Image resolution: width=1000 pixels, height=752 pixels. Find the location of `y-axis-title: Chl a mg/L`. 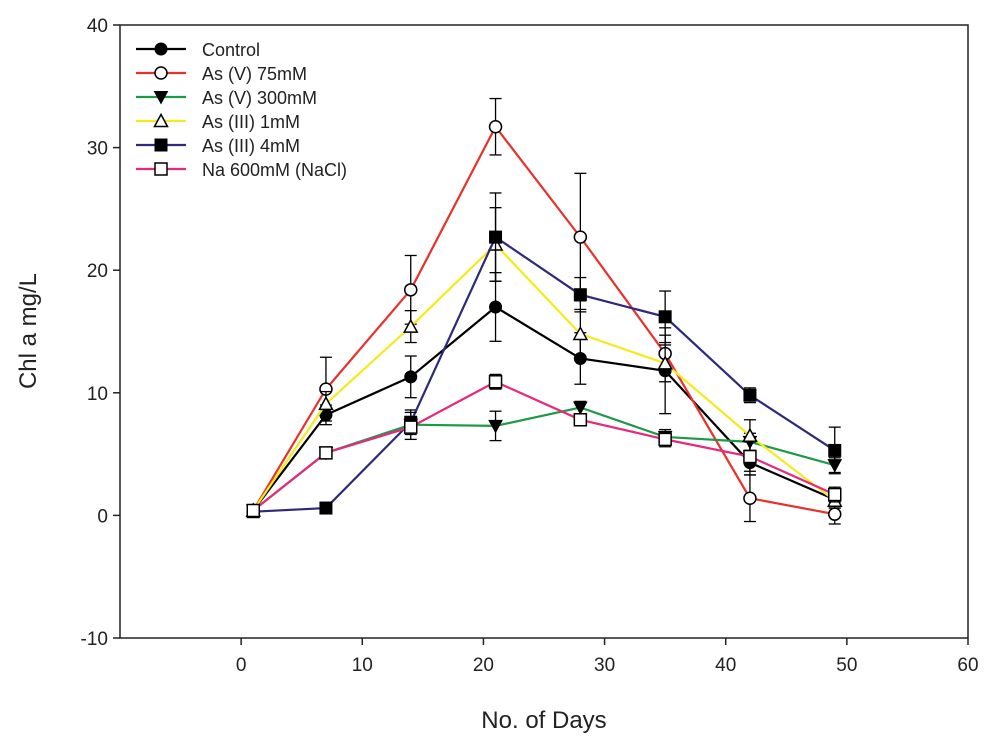

y-axis-title: Chl a mg/L is located at coordinates (28, 331).